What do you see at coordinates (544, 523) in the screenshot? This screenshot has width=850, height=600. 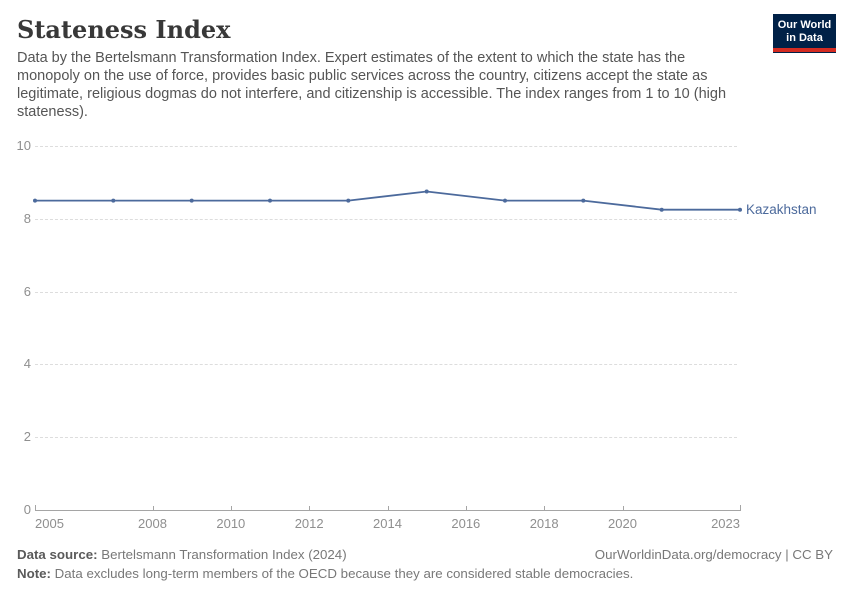 I see `x-tick-label: 2018` at bounding box center [544, 523].